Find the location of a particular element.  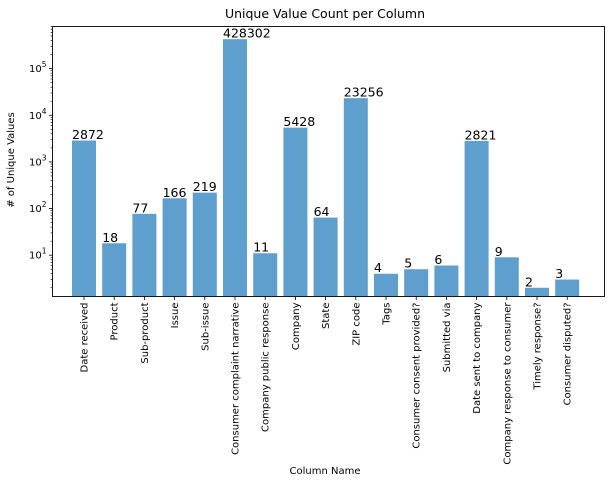

y-tick-exponent: 3 is located at coordinates (44, 157).